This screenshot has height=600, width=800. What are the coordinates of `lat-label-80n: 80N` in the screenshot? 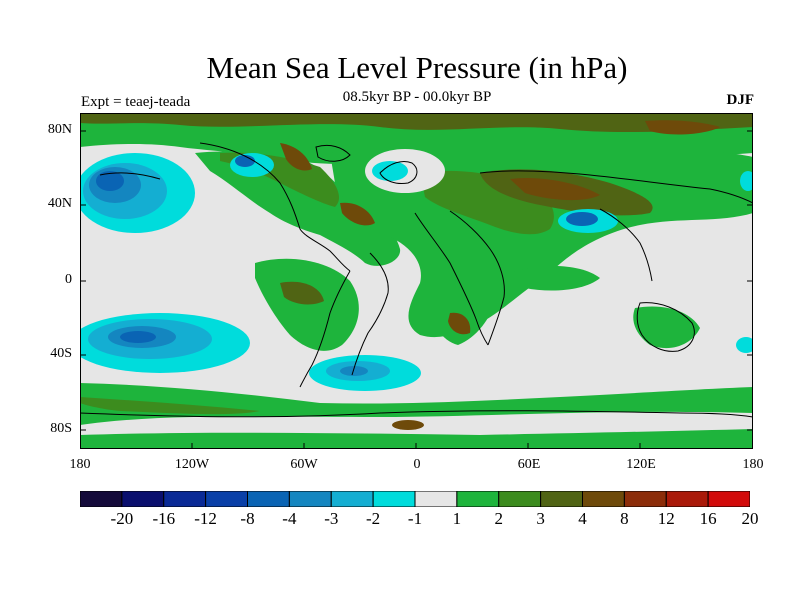 It's located at (59, 129).